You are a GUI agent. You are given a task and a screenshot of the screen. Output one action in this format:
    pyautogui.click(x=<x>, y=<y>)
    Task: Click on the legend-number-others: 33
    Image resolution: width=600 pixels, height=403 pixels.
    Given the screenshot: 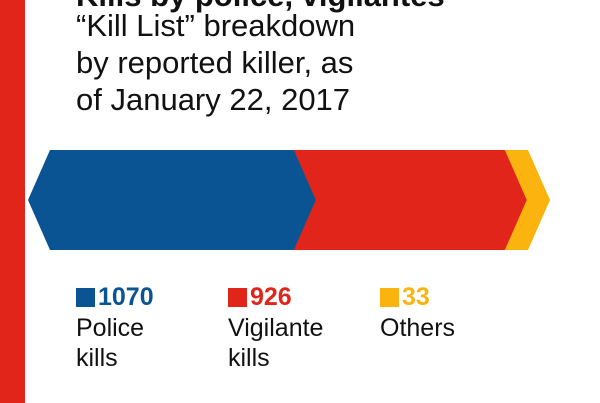 What is the action you would take?
    pyautogui.click(x=416, y=296)
    